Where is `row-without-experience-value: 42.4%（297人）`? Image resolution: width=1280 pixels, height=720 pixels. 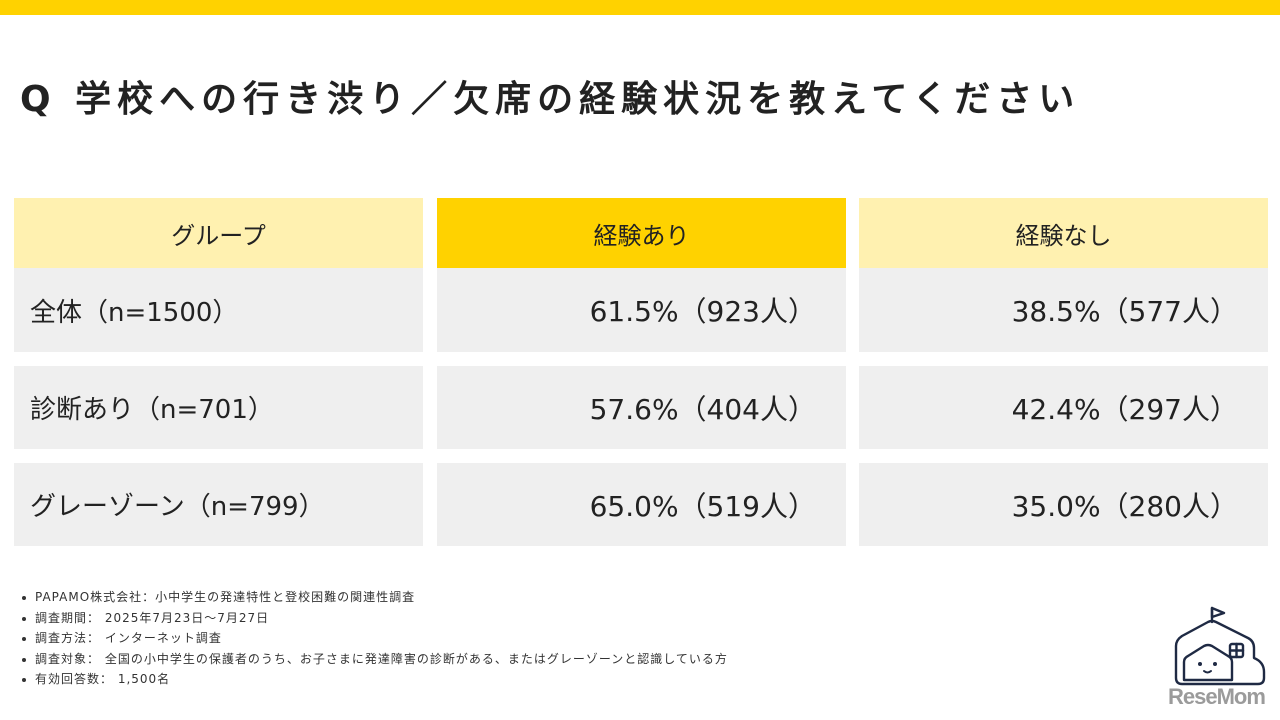
row-without-experience-value: 42.4%（297人） is located at coordinates (1063, 407).